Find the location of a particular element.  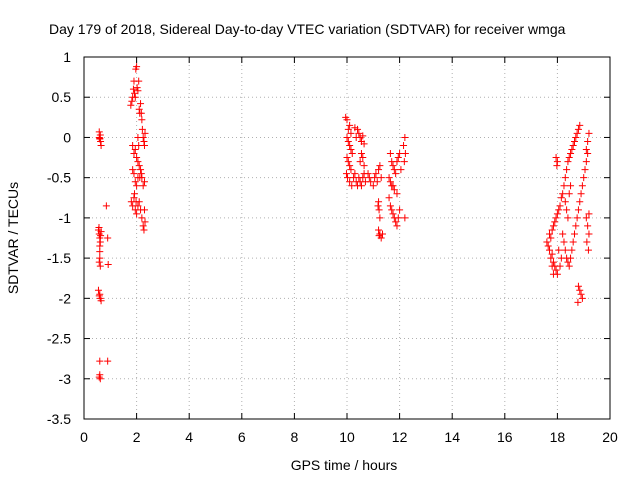

x-tick-label: 8 is located at coordinates (295, 437).